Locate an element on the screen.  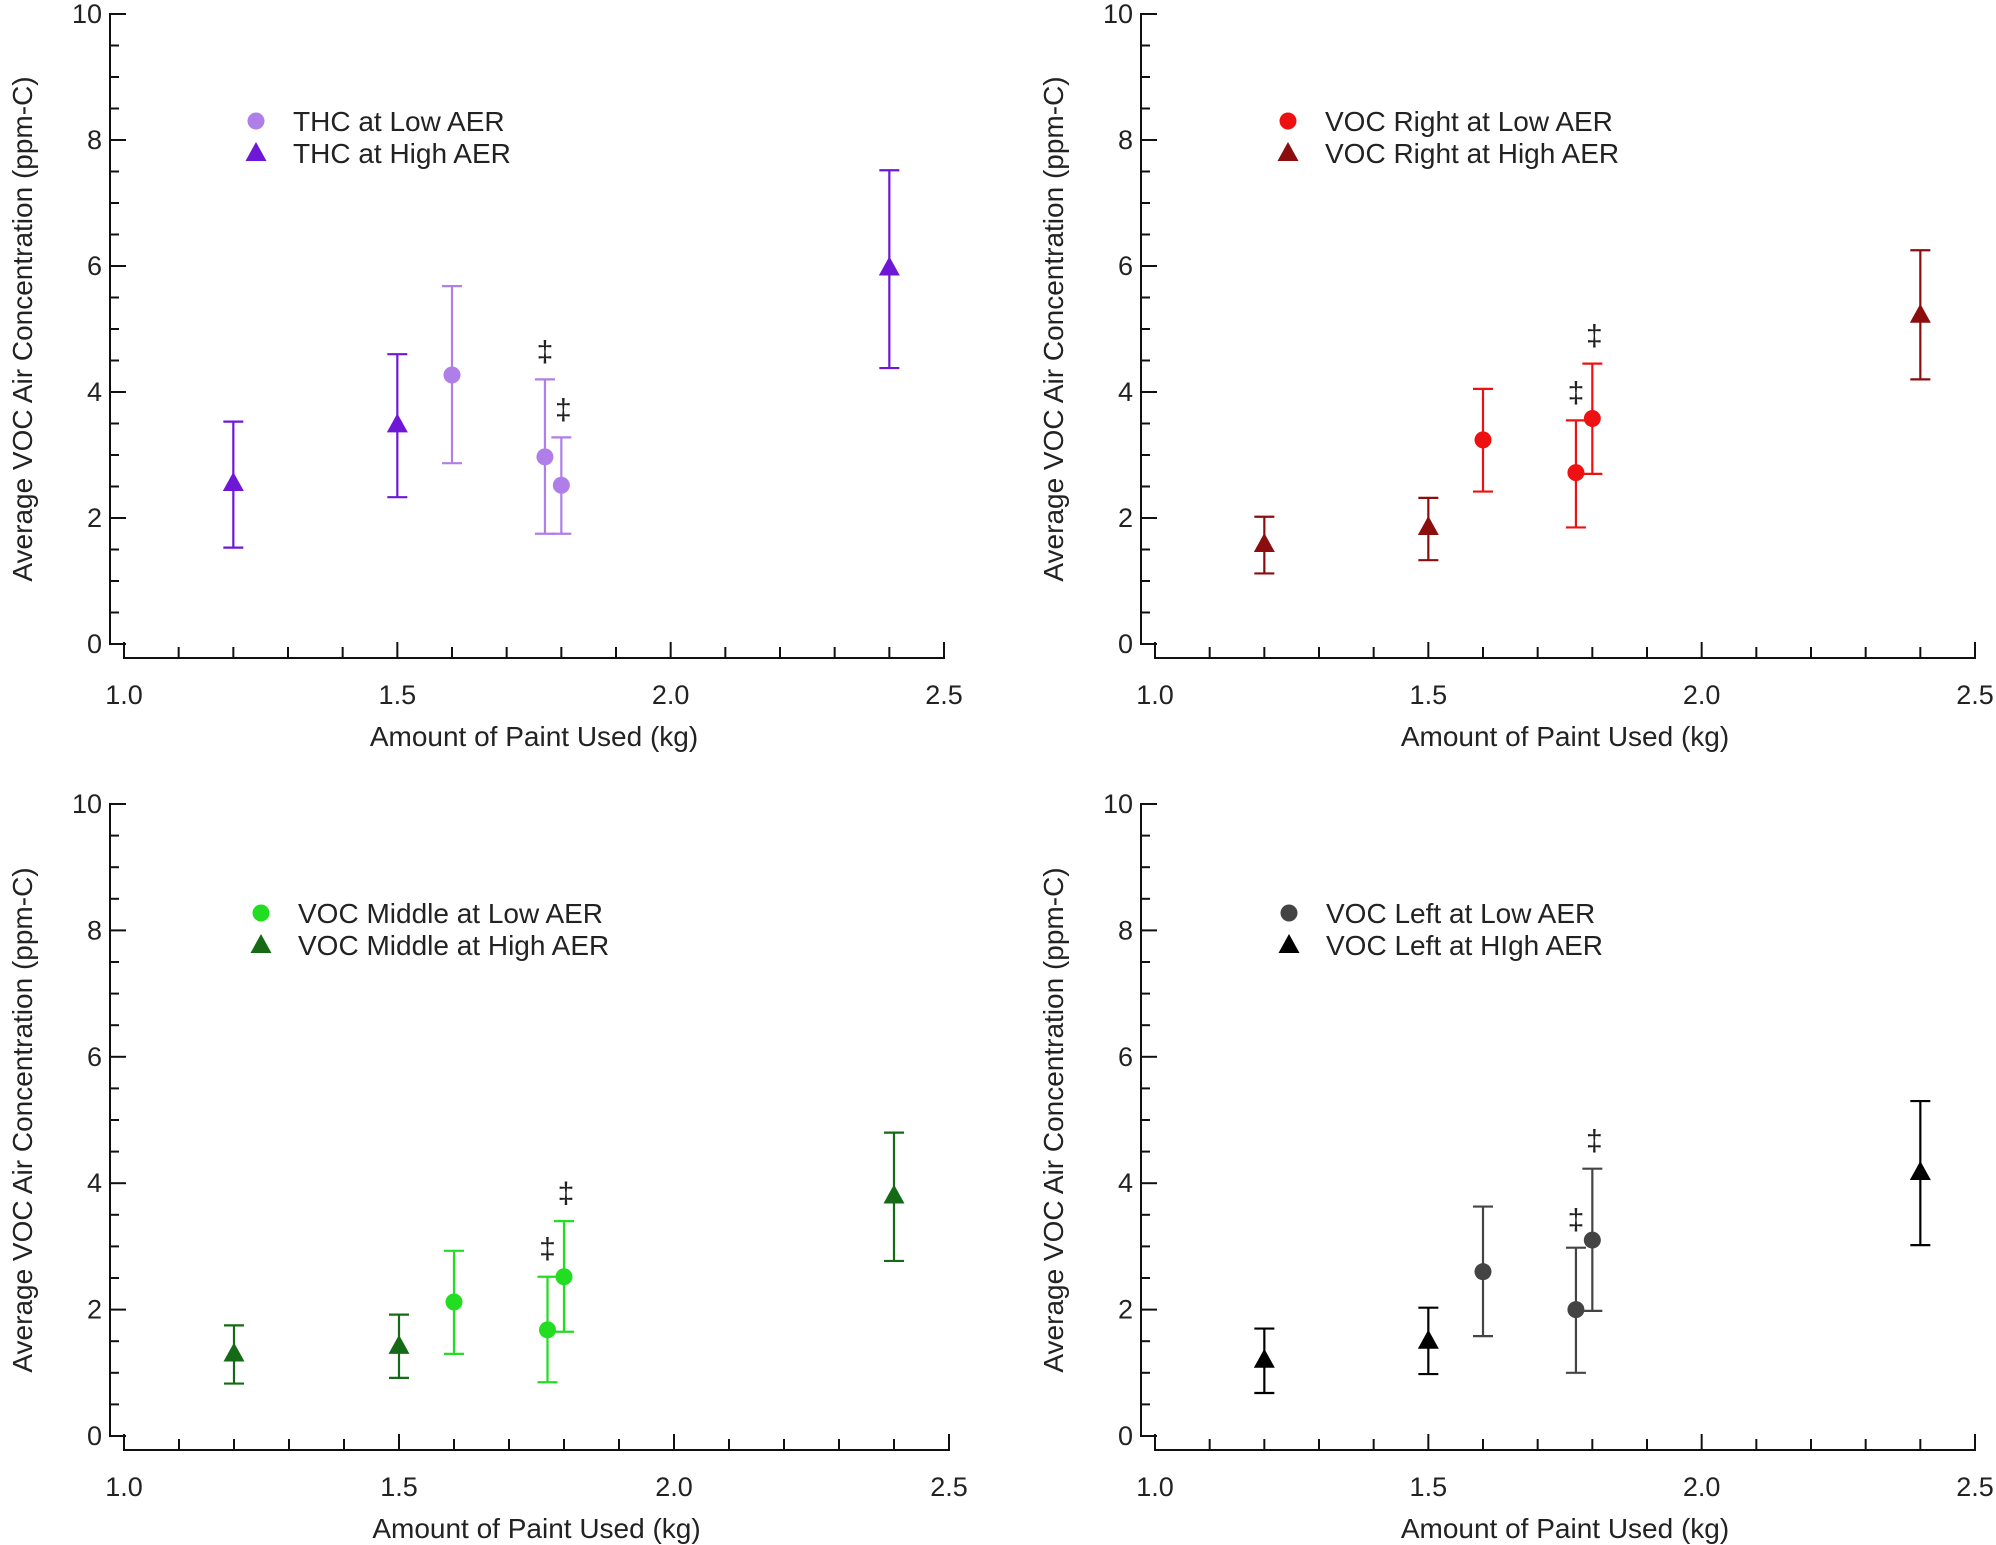
legend-label: VOC Left at HIgh AER is located at coordinates (1464, 945).